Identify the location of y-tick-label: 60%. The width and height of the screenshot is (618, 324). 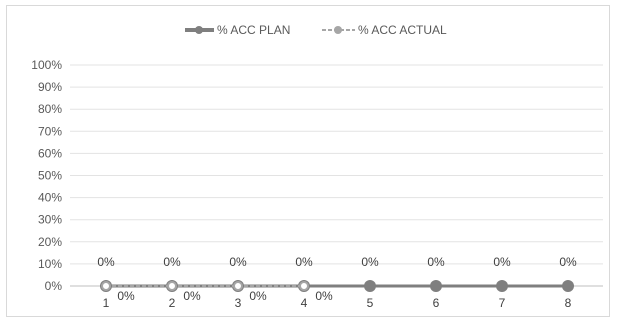
(50, 153).